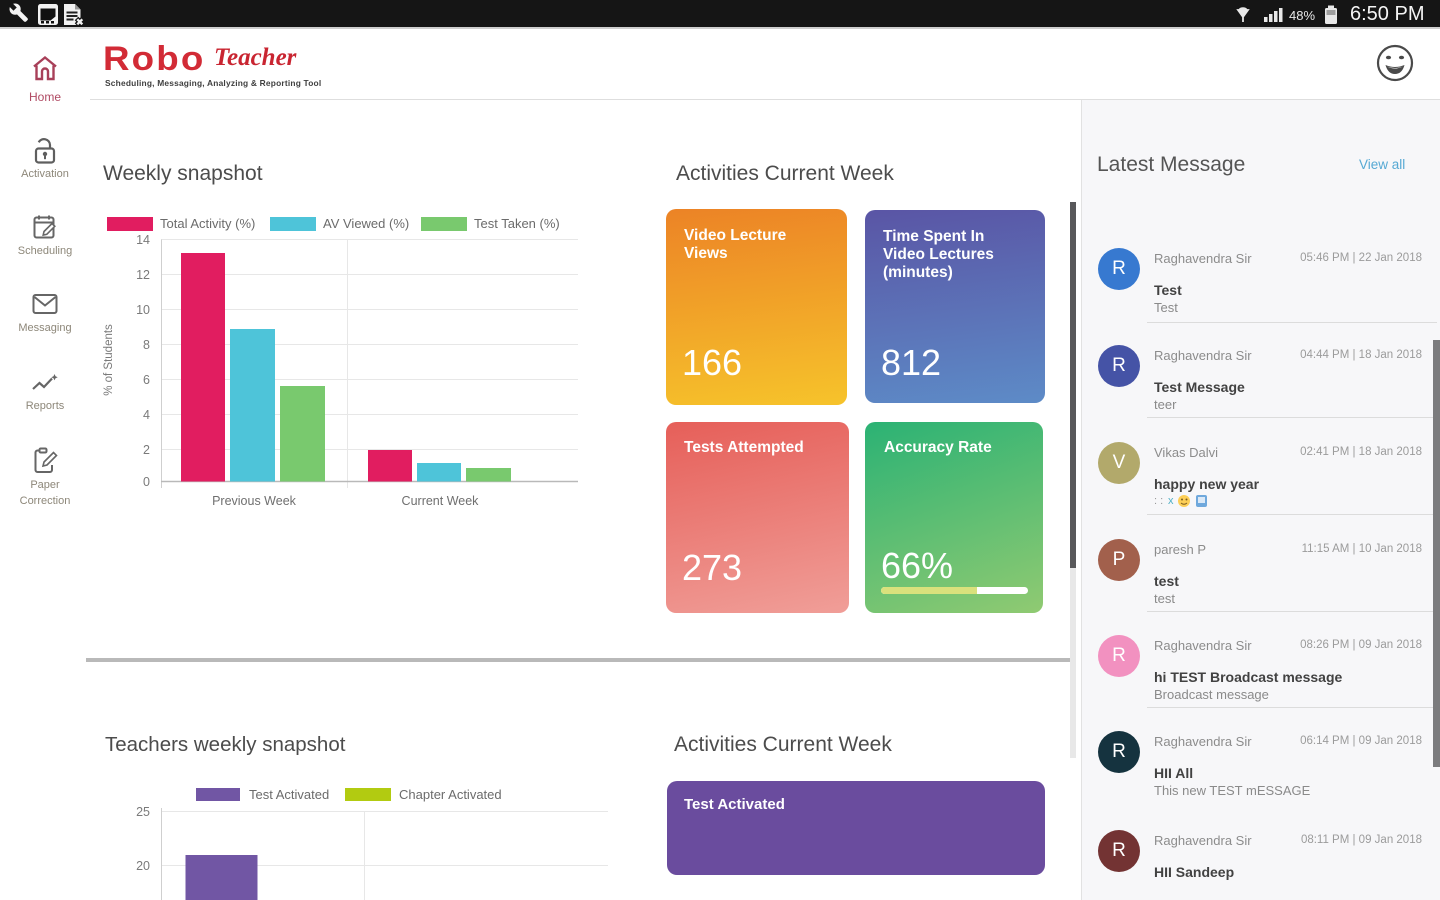  What do you see at coordinates (146, 450) in the screenshot?
I see `svg-text: 2` at bounding box center [146, 450].